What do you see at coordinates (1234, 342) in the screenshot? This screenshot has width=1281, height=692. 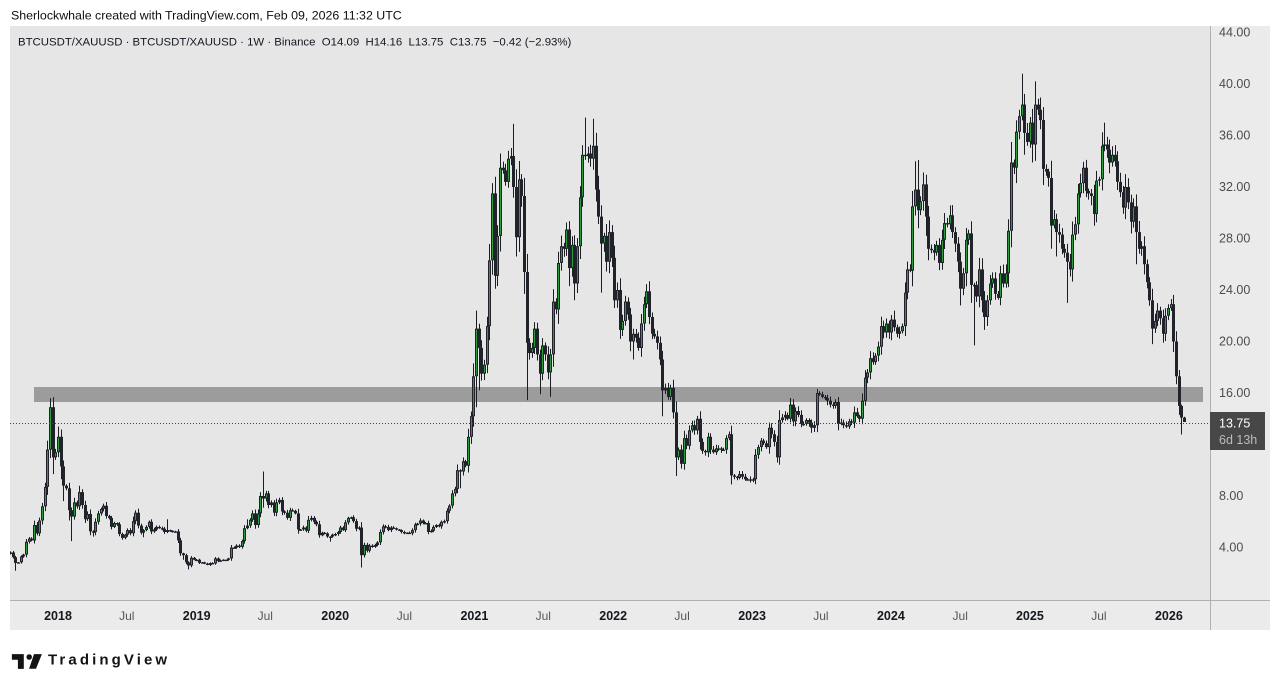 I see `svg-text: 20.00` at bounding box center [1234, 342].